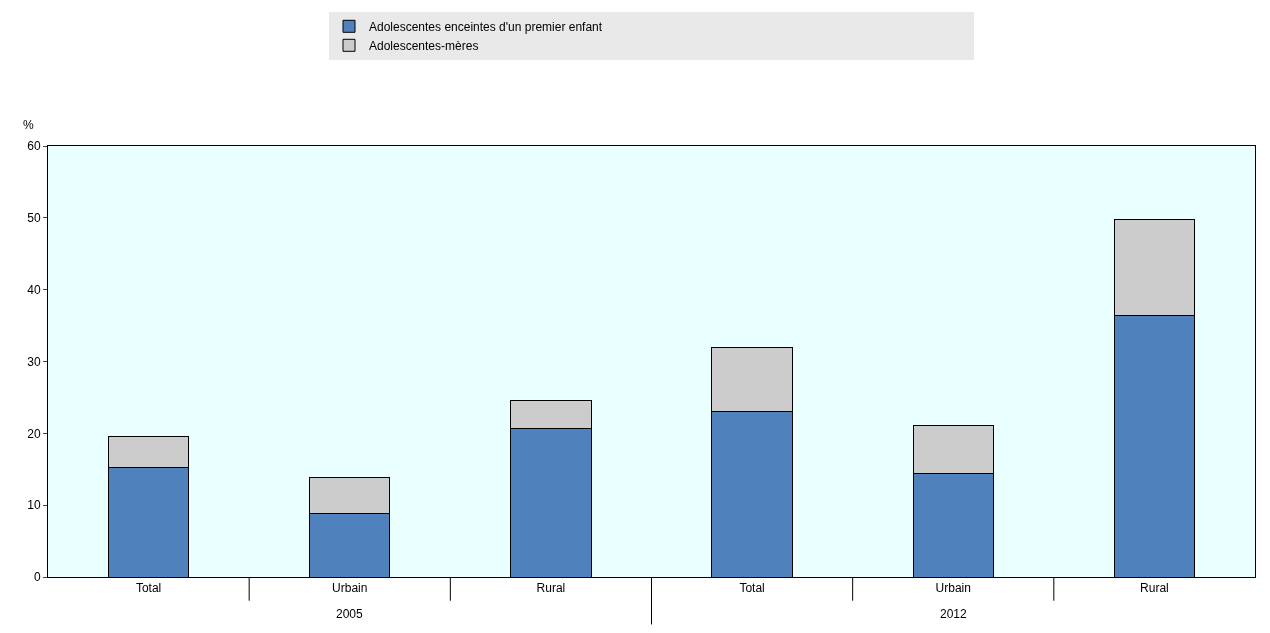 Image resolution: width=1270 pixels, height=633 pixels. What do you see at coordinates (28, 125) in the screenshot?
I see `y-axis-title: %` at bounding box center [28, 125].